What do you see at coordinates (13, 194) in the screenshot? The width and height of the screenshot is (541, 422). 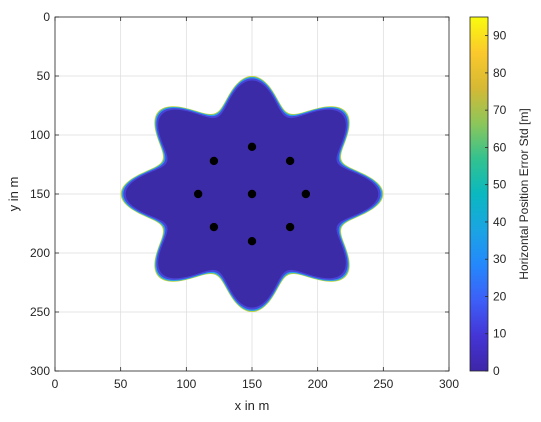 I see `y-axis-title: y in m` at bounding box center [13, 194].